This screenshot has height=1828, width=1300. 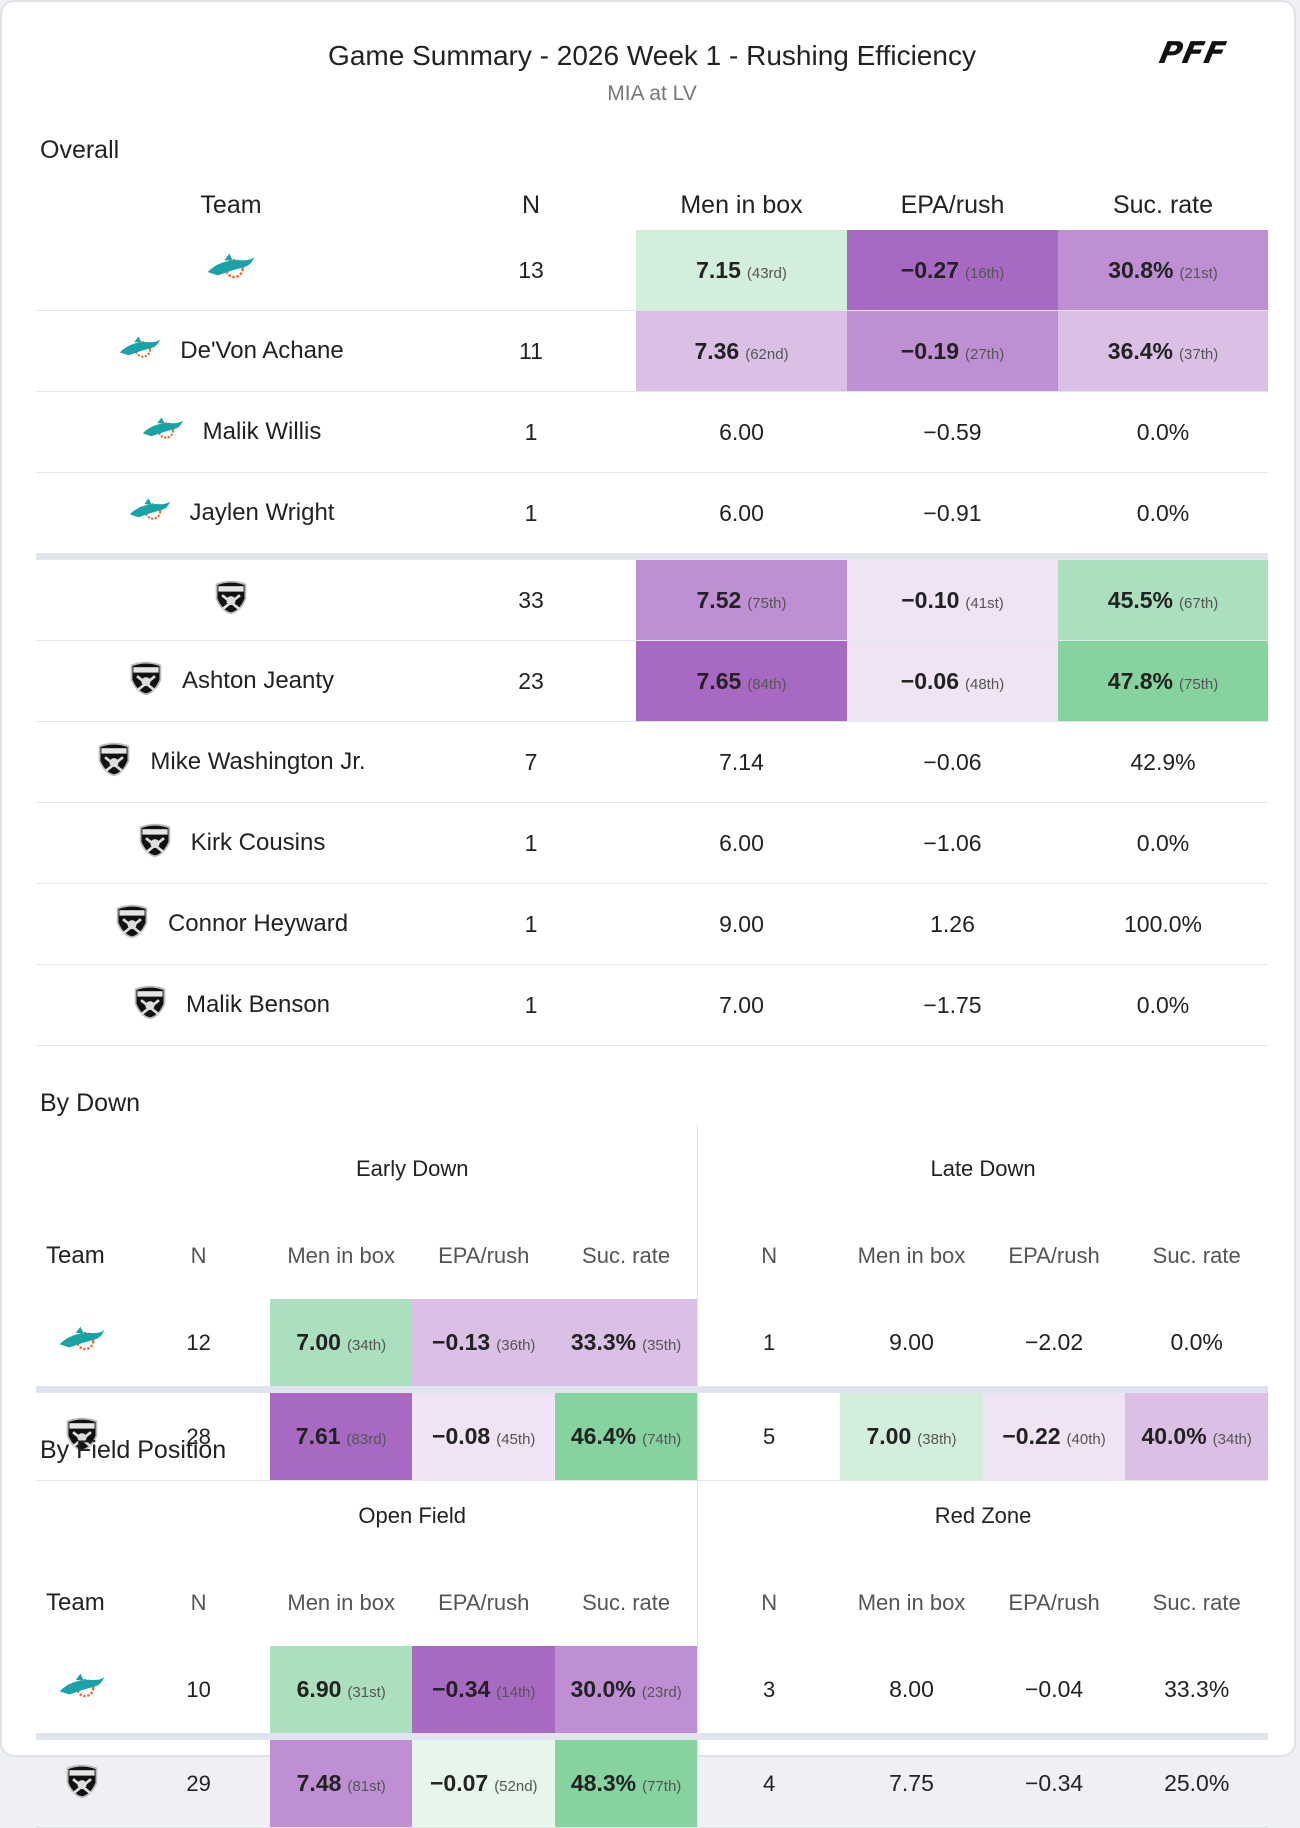 I want to click on col-team: Team, so click(x=75, y=1602).